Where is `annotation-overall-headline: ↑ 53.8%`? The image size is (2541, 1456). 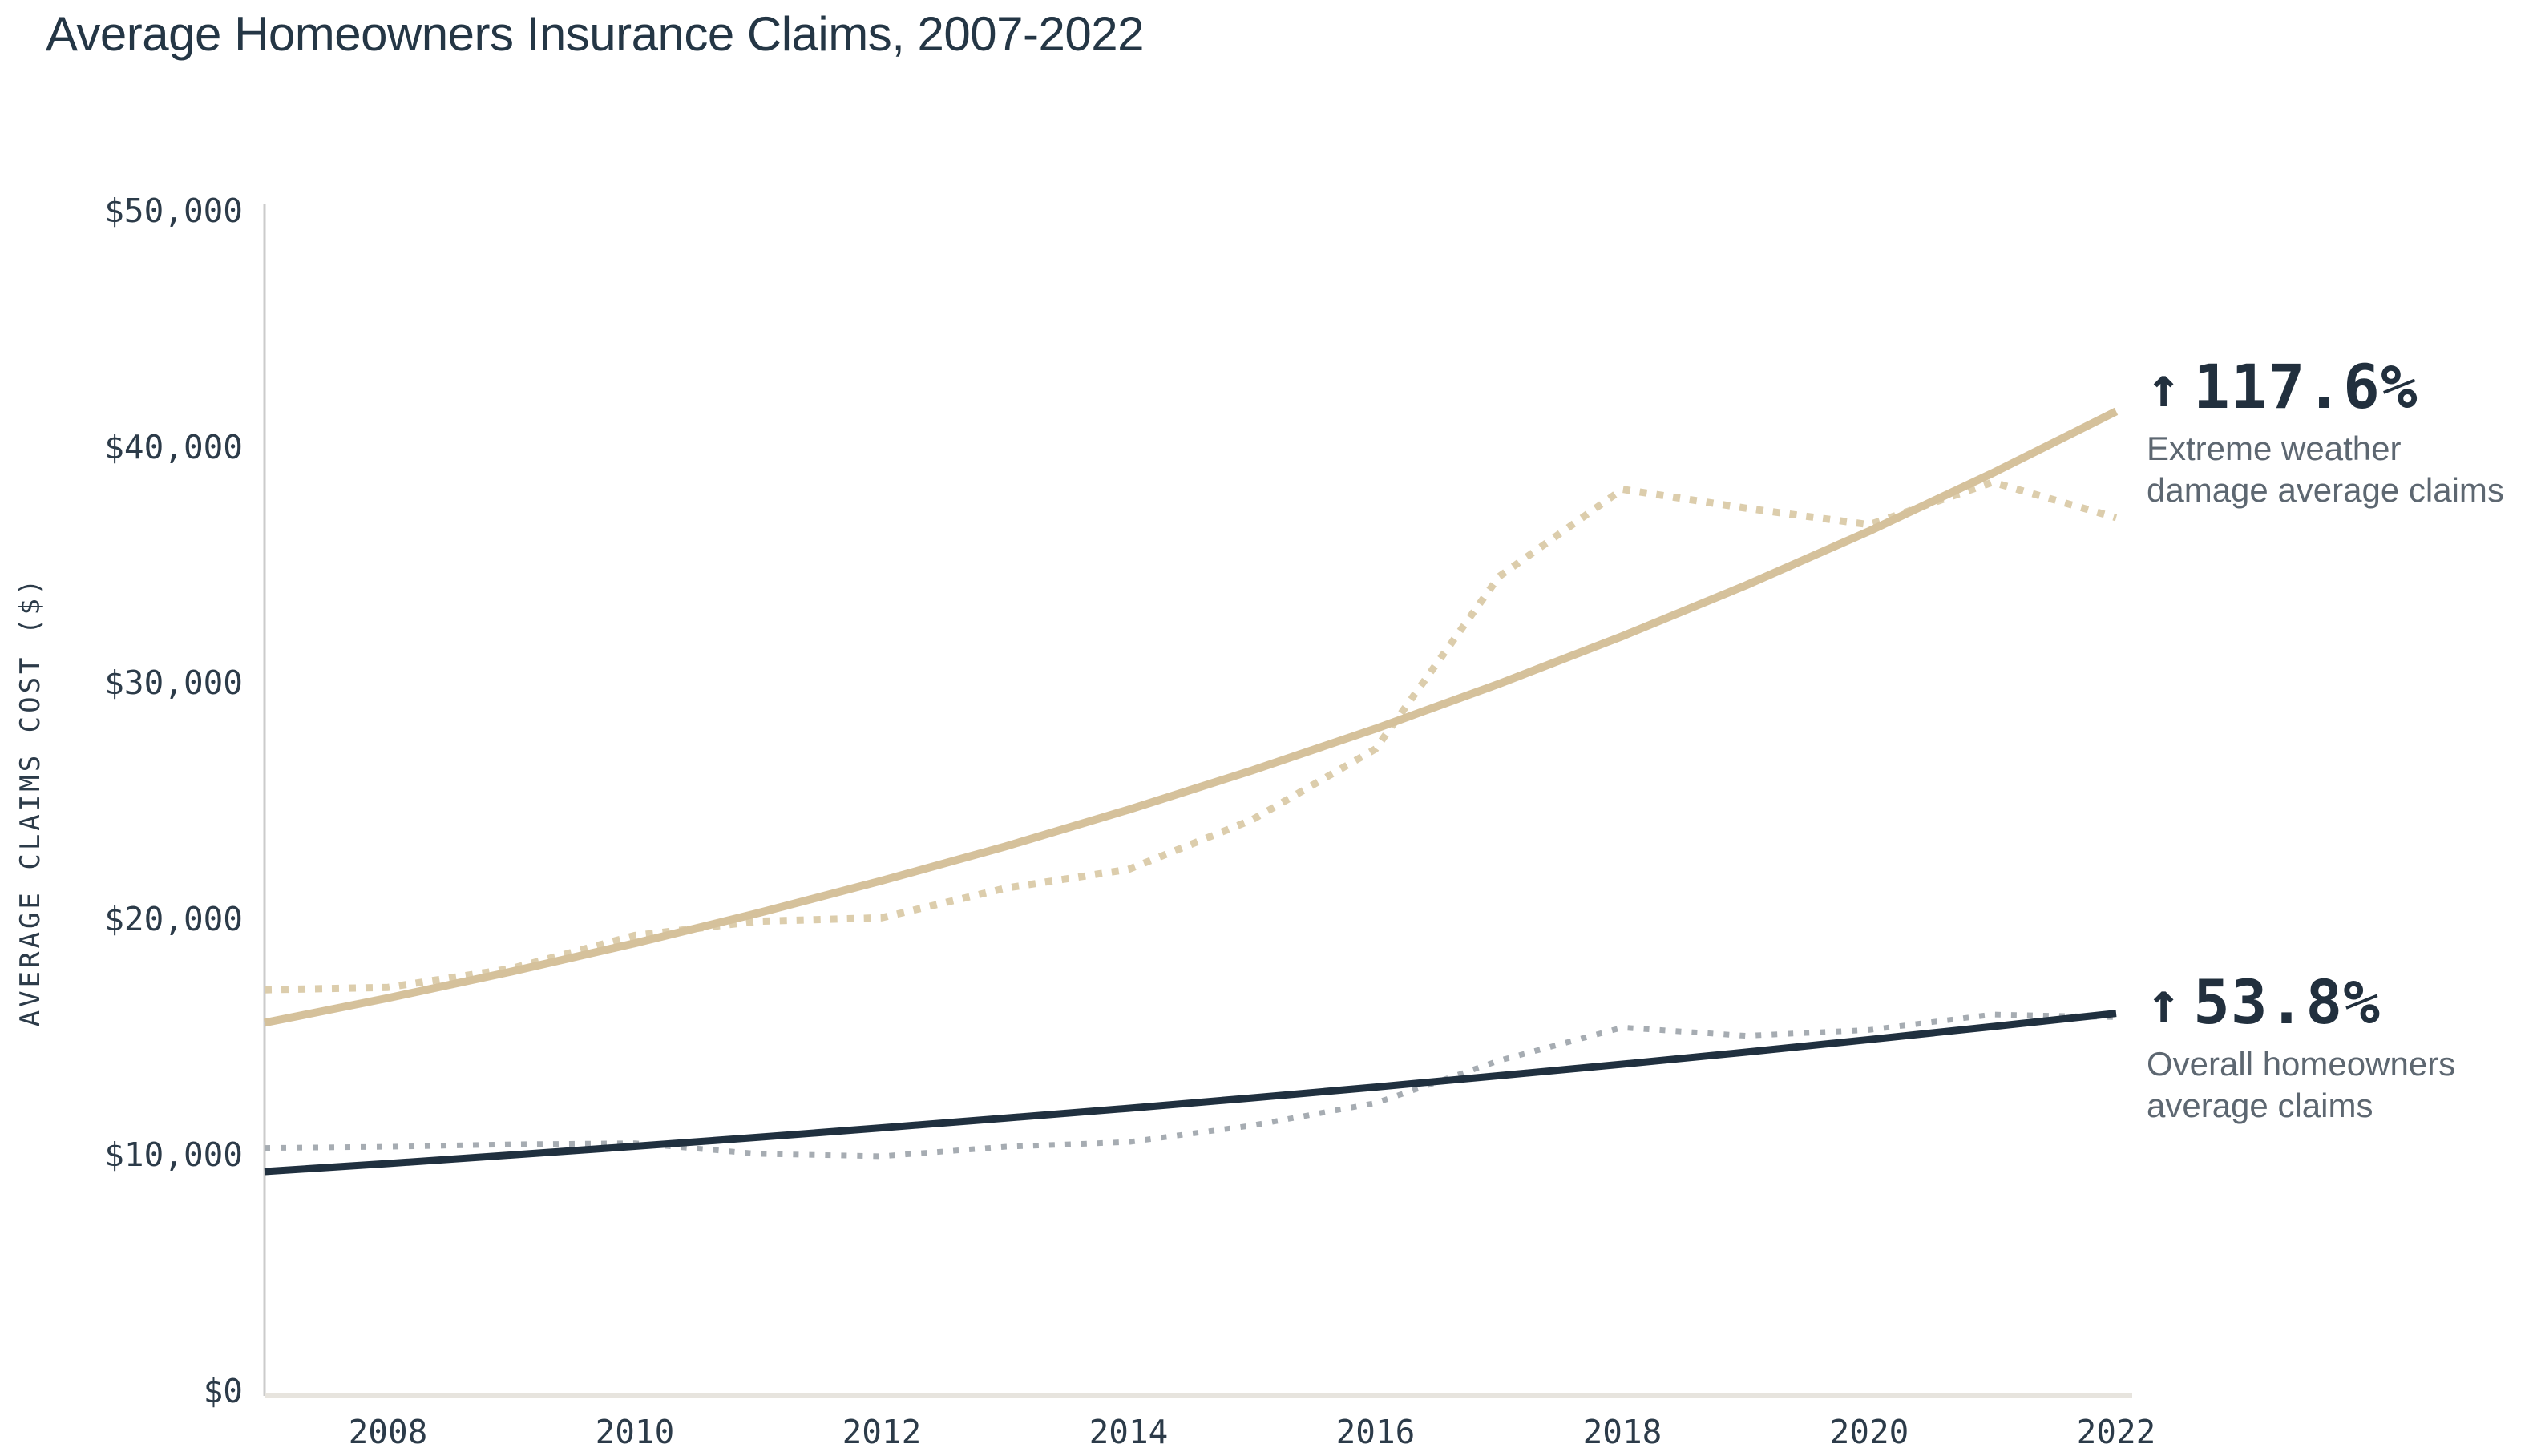 annotation-overall-headline: ↑ 53.8% is located at coordinates (2339, 1003).